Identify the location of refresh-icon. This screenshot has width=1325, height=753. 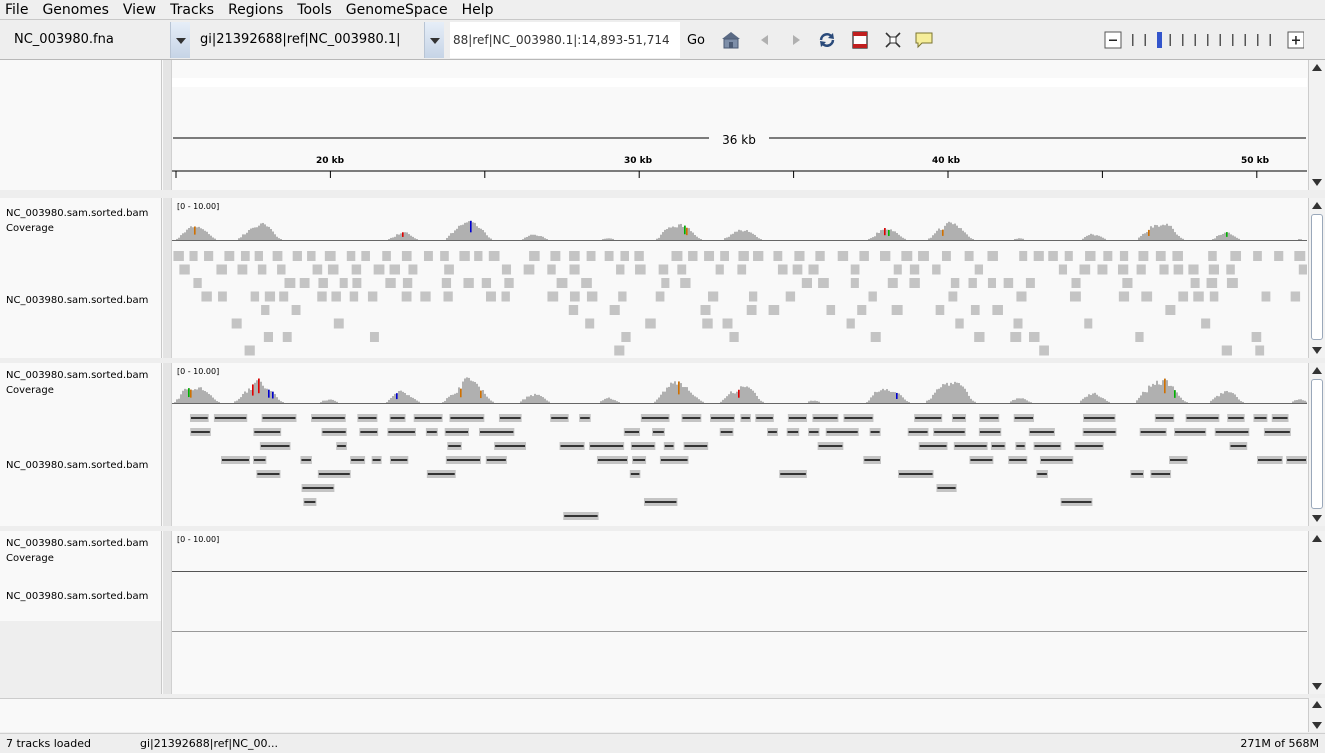
(827, 40).